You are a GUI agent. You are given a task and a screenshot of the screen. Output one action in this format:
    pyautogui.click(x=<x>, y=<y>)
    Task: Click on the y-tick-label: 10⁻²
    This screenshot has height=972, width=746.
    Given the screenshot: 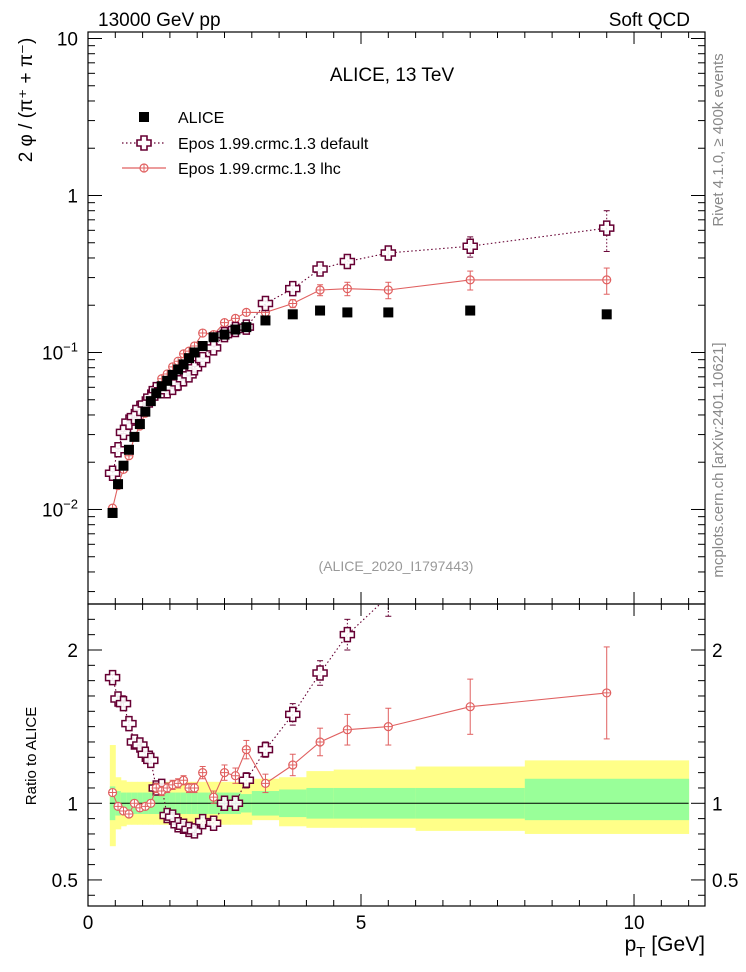 What is the action you would take?
    pyautogui.click(x=60, y=508)
    